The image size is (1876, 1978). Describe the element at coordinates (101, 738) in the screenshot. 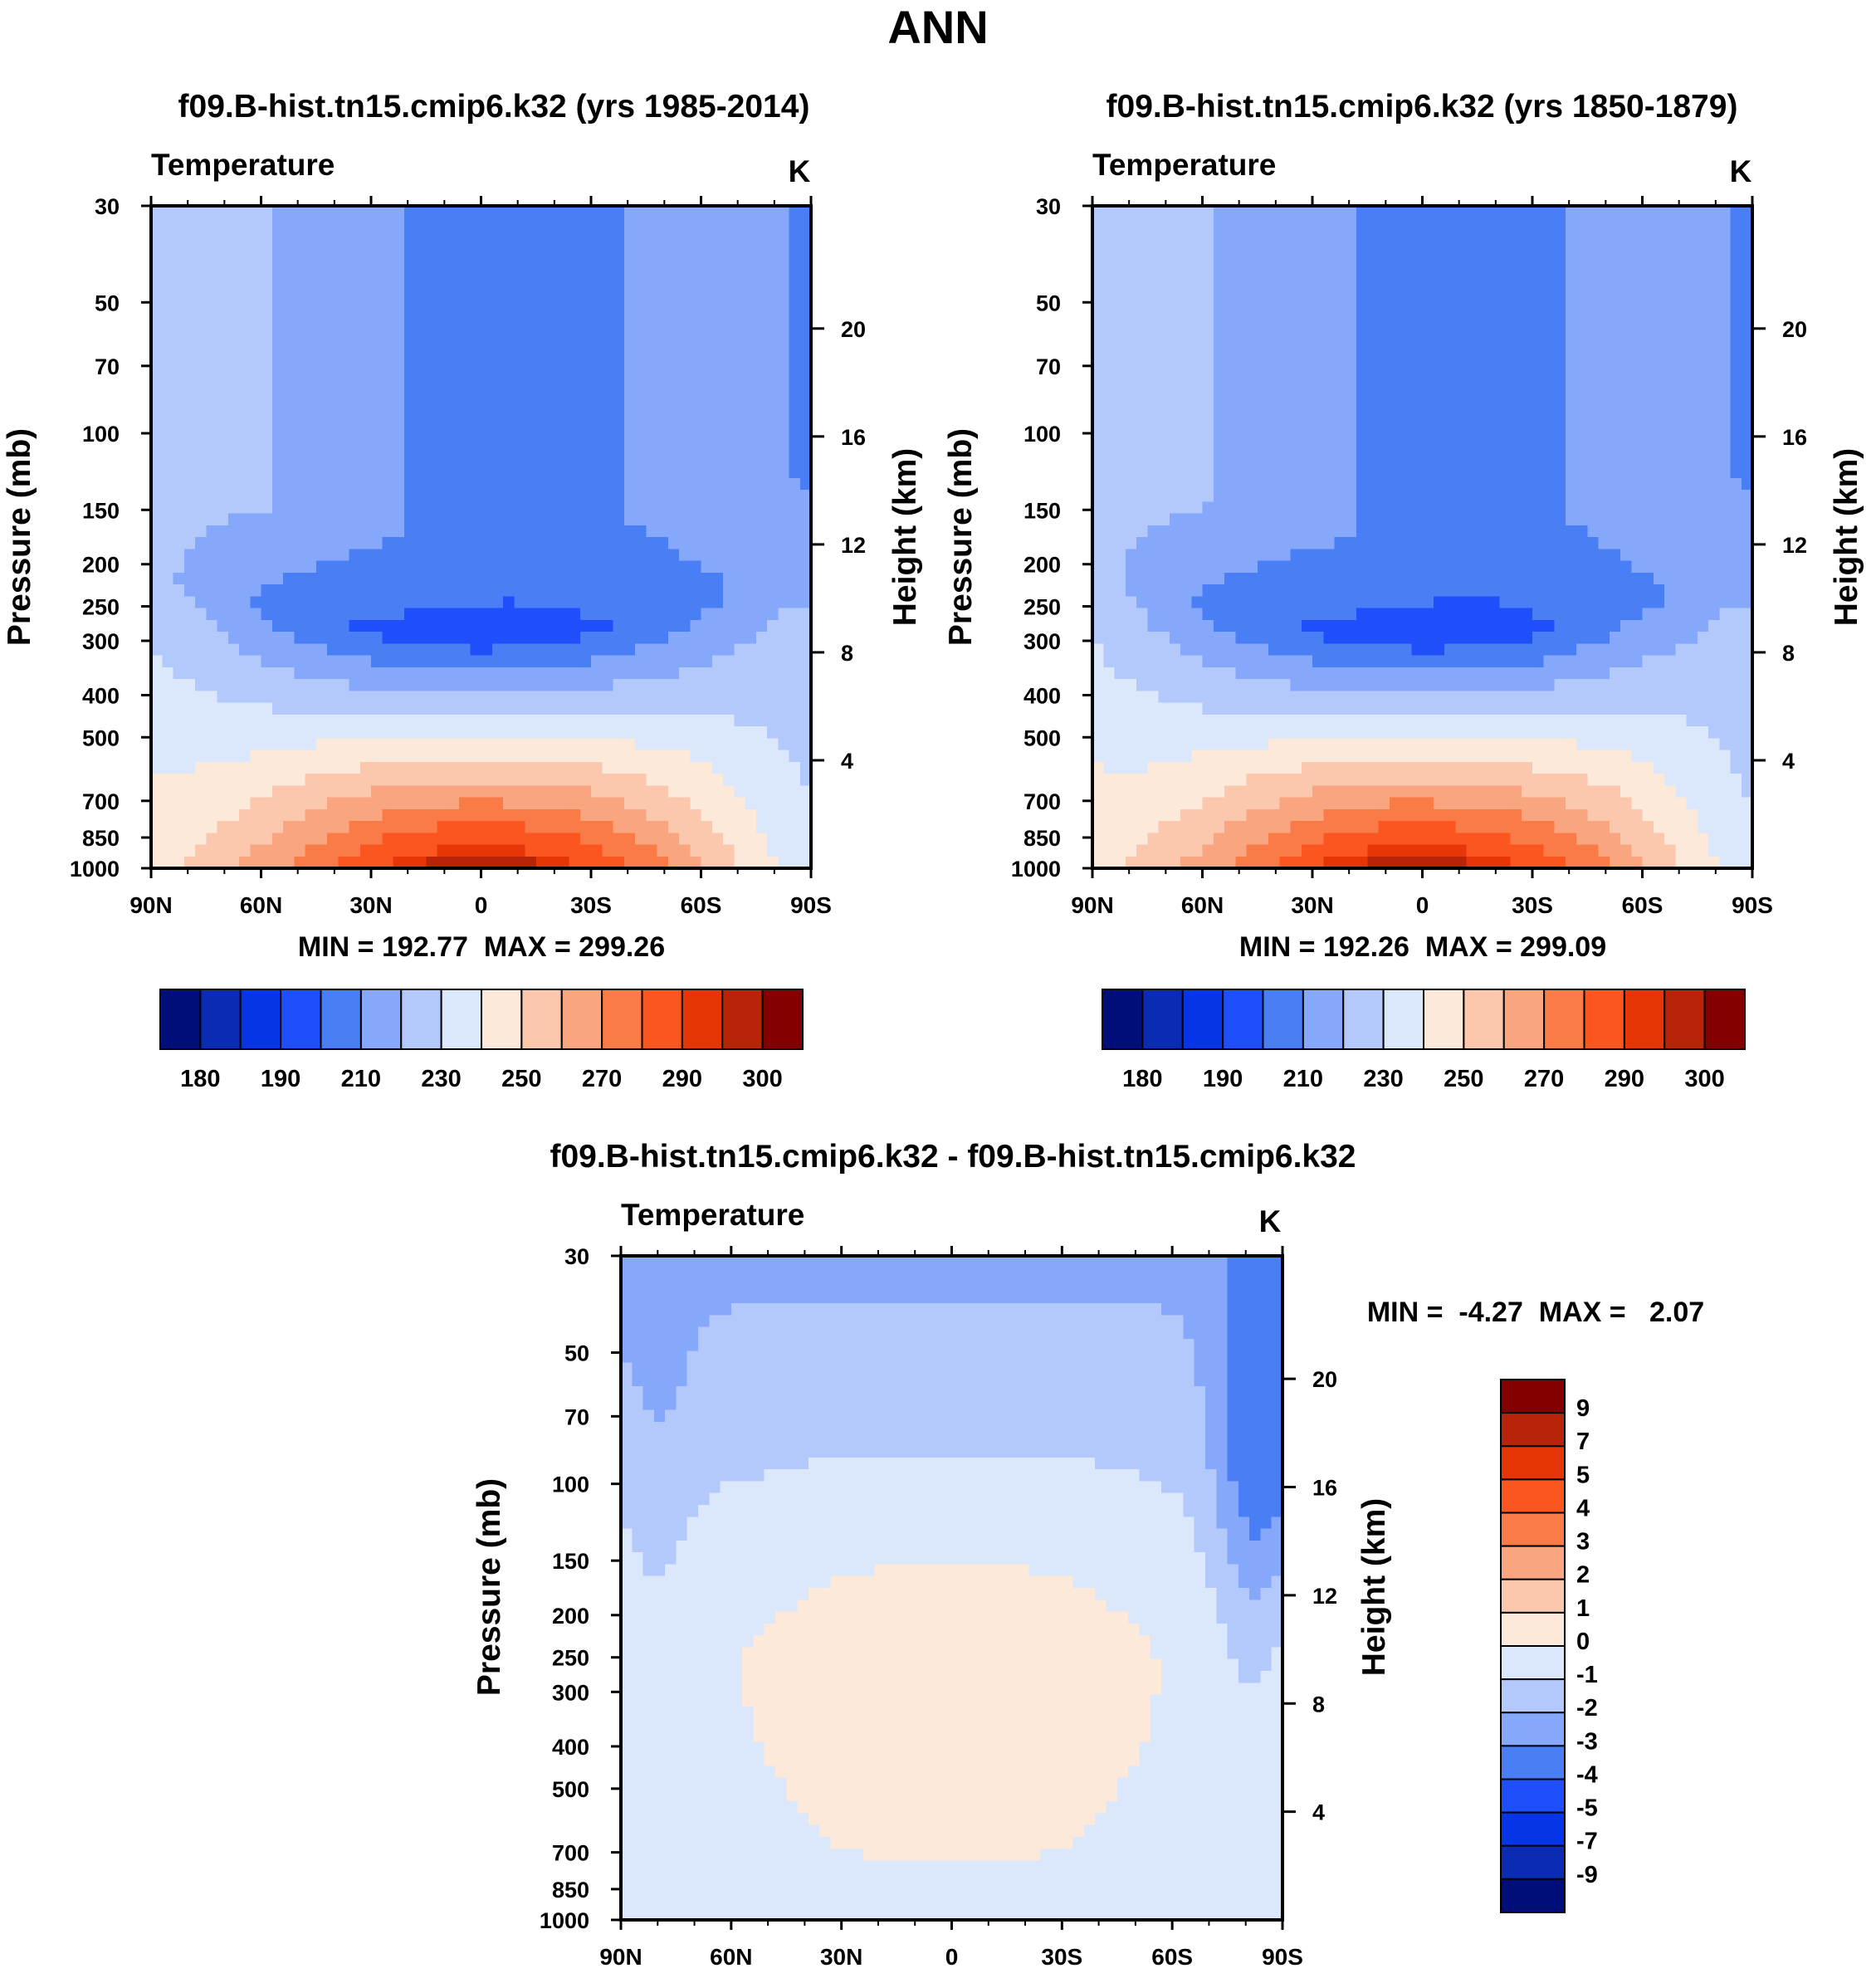

I see `y-tick-label: 500` at that location.